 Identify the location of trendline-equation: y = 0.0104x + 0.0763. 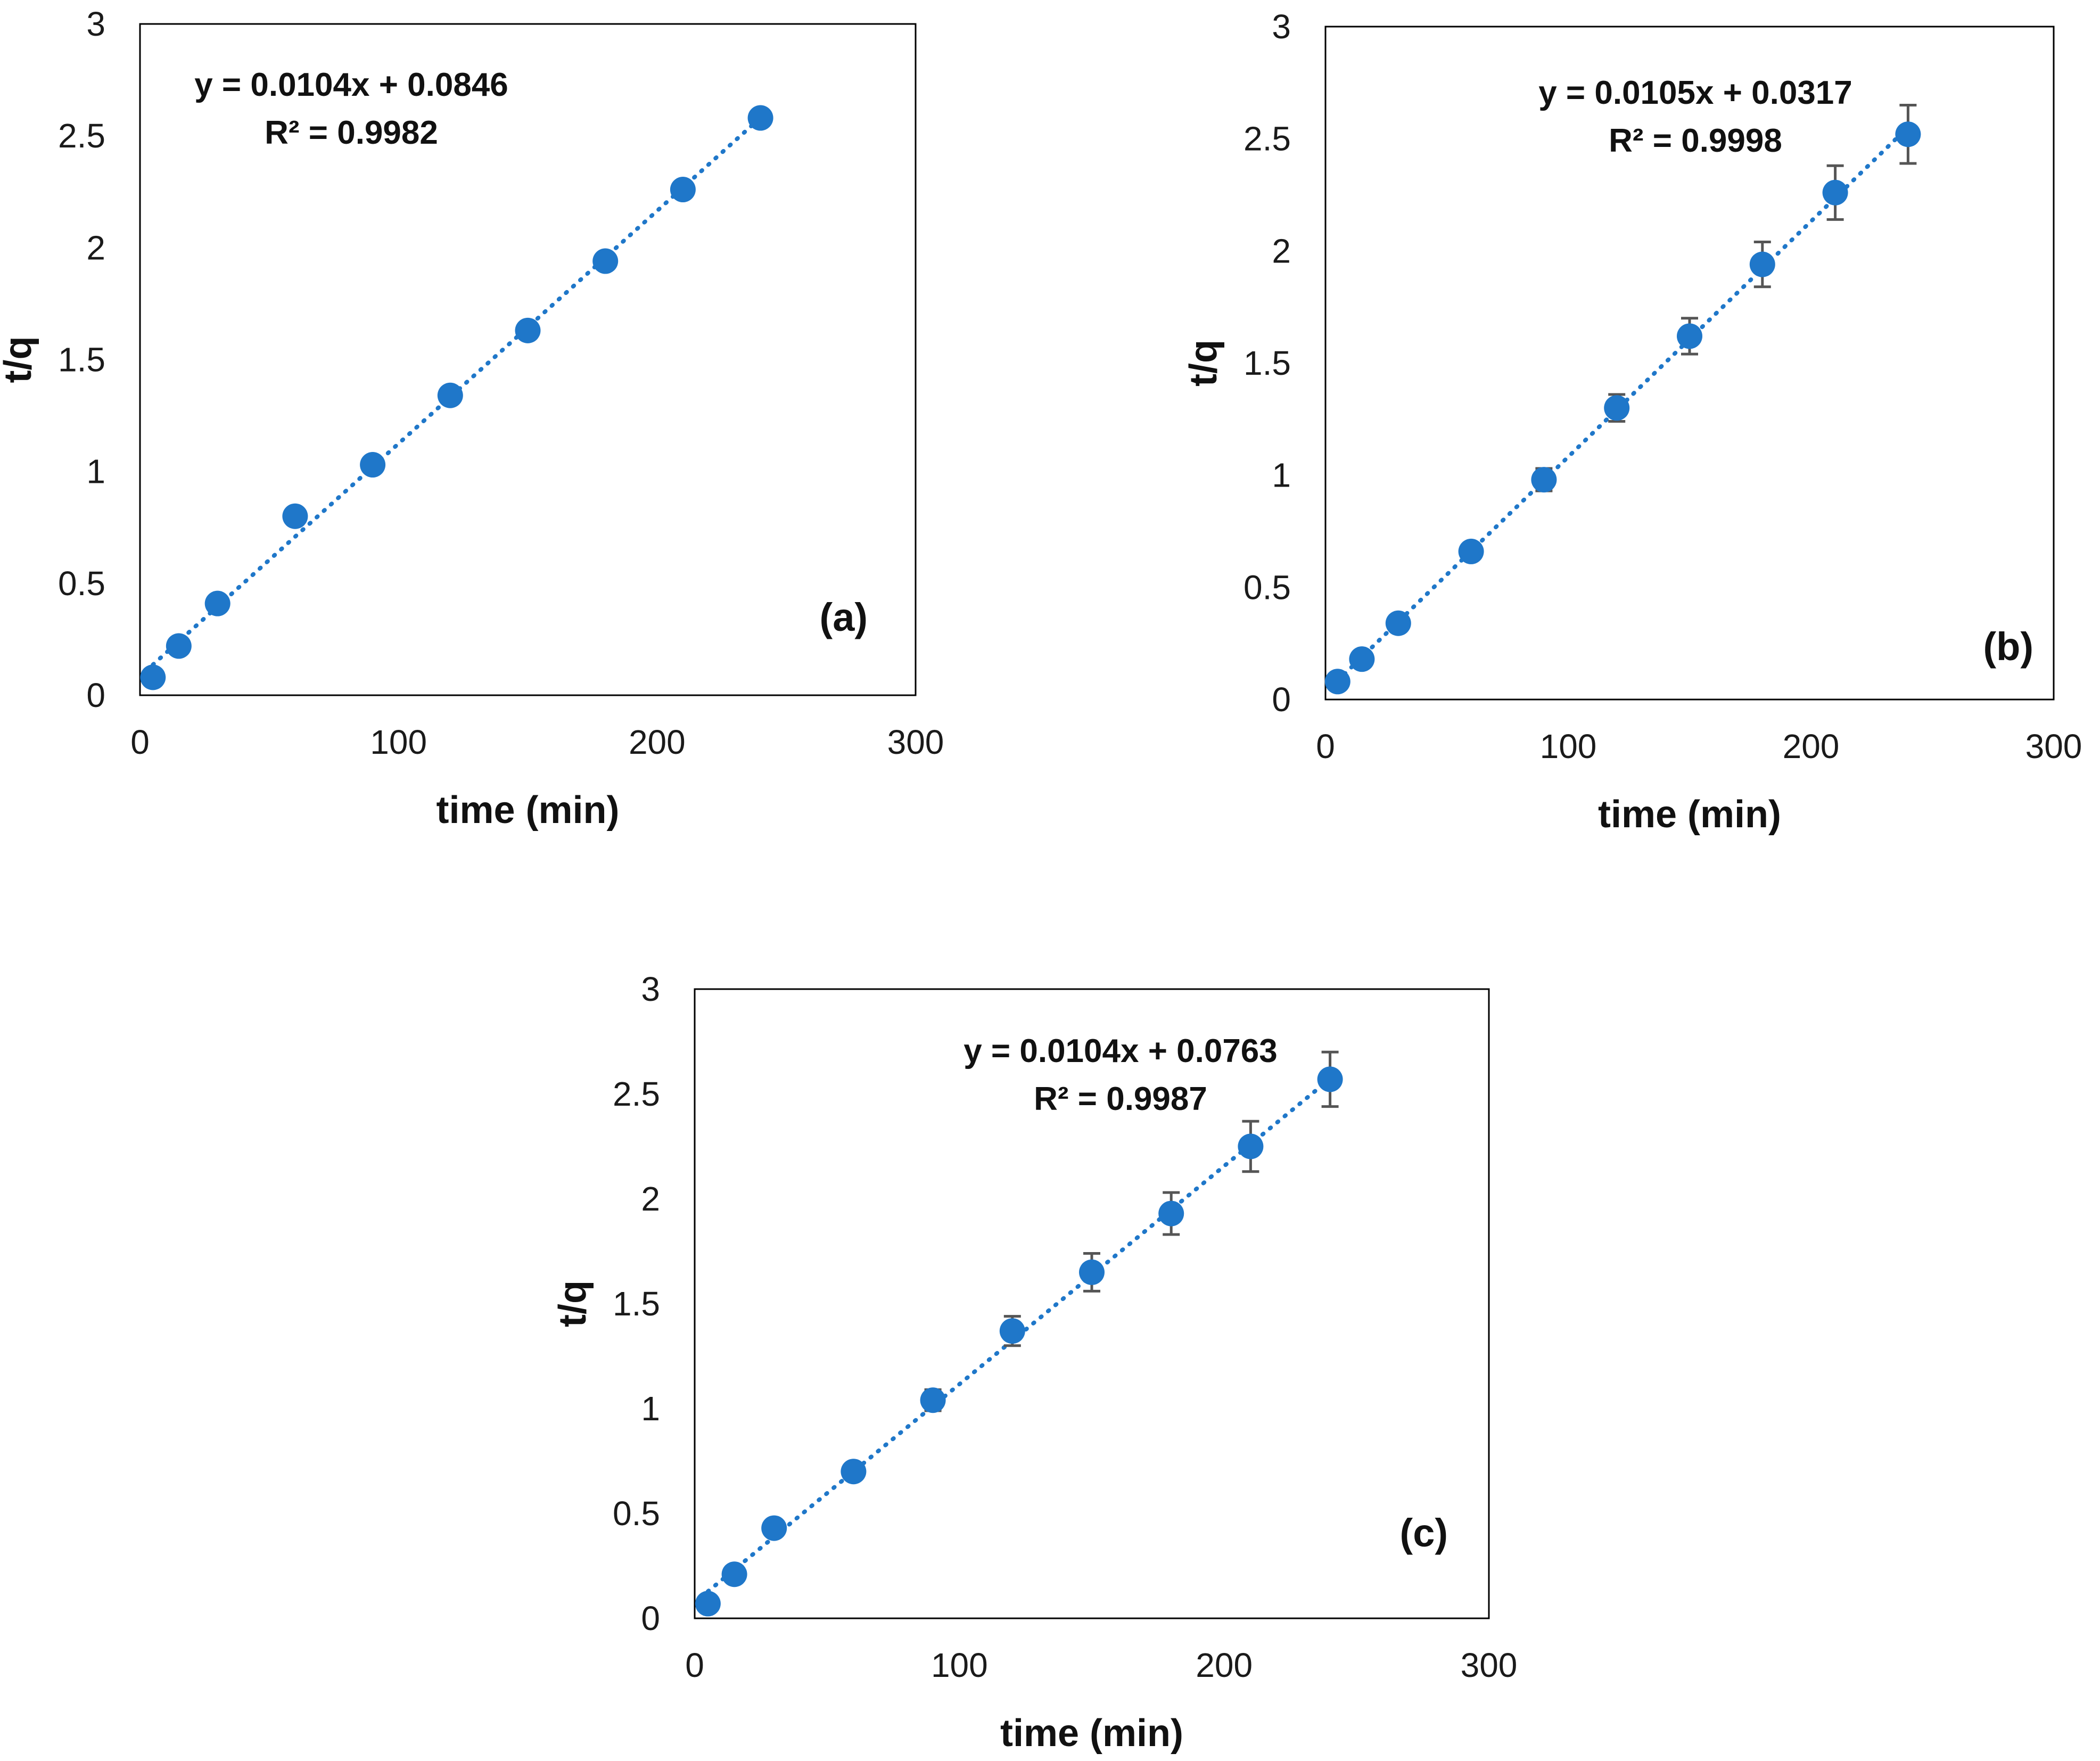
(1120, 1051).